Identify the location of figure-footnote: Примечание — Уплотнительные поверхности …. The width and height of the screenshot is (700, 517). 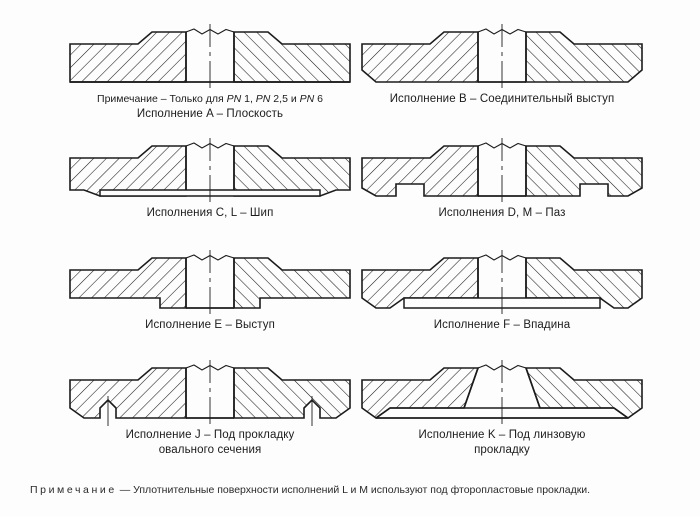
(354, 490).